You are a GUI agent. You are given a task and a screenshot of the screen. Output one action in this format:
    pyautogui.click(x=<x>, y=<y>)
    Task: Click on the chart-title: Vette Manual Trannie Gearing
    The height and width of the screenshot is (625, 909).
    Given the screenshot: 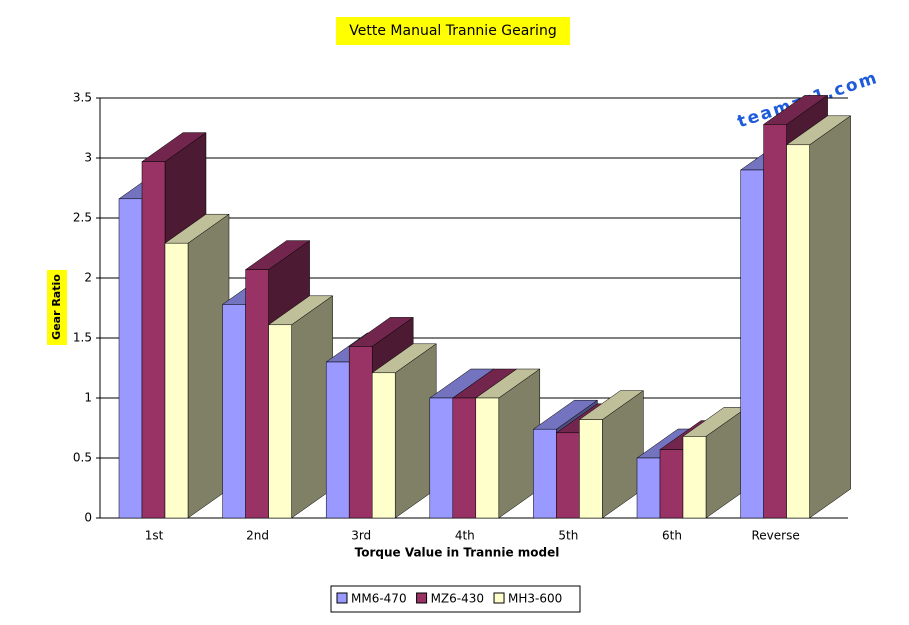 What is the action you would take?
    pyautogui.click(x=452, y=31)
    